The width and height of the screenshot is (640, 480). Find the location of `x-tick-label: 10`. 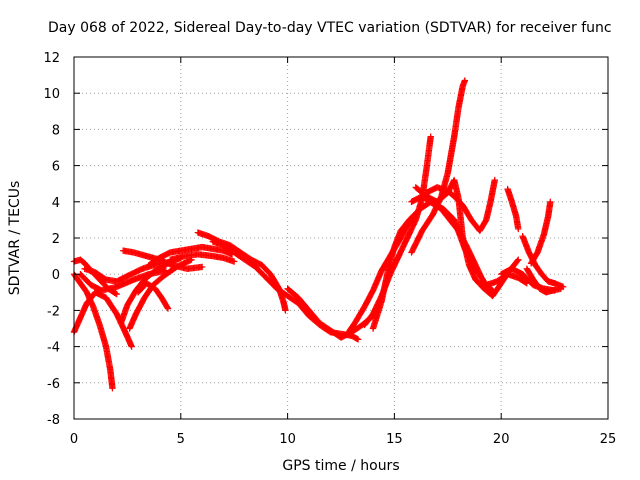

x-tick-label: 10 is located at coordinates (287, 439).